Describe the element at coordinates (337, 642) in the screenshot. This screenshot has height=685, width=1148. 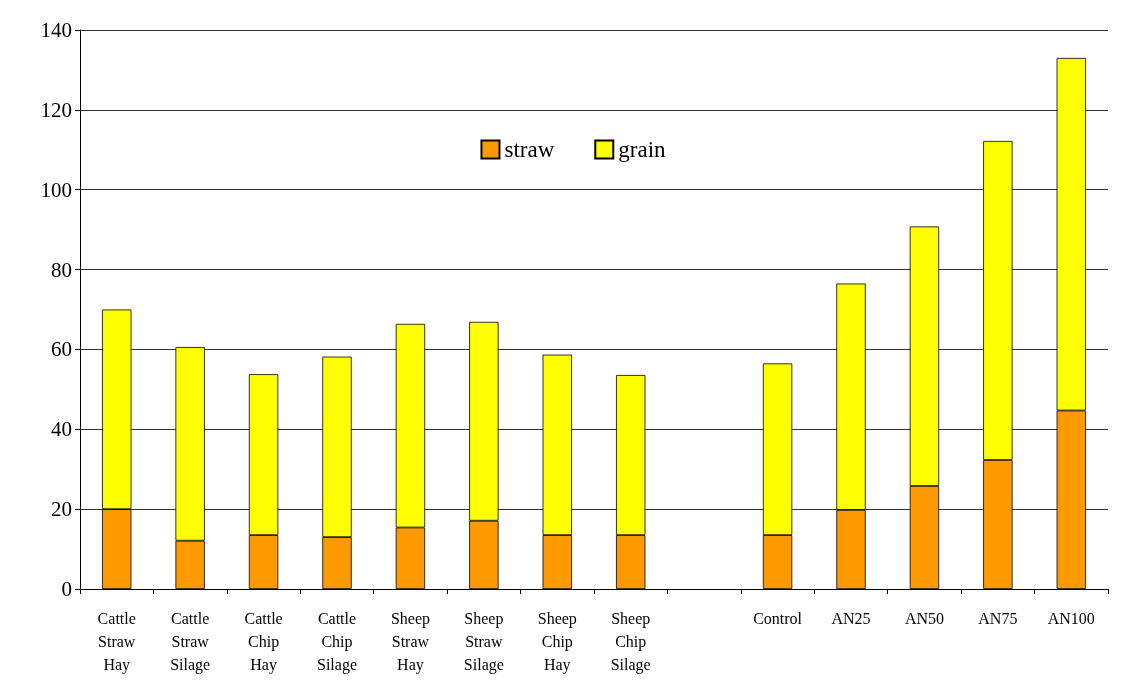
I see `x-tick-label: Cattle Chip Silage` at that location.